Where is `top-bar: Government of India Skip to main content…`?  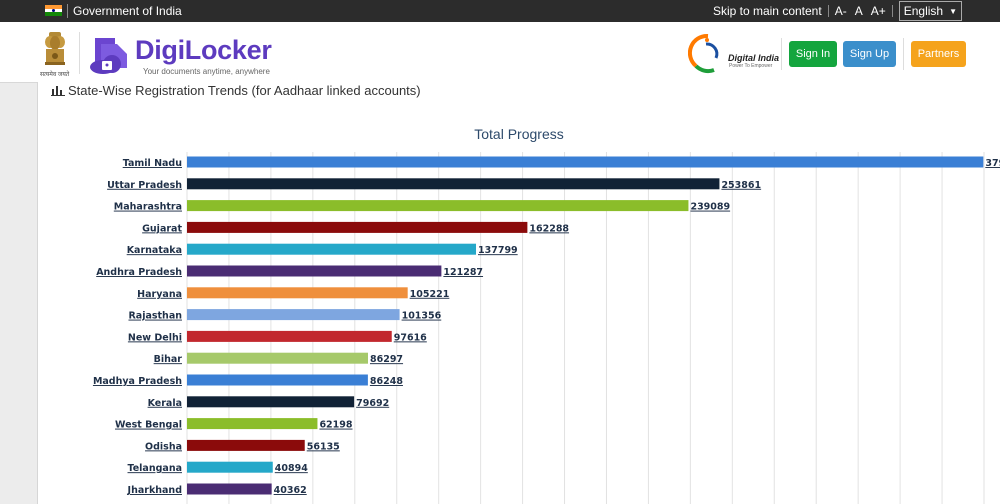 top-bar: Government of India Skip to main content… is located at coordinates (500, 11).